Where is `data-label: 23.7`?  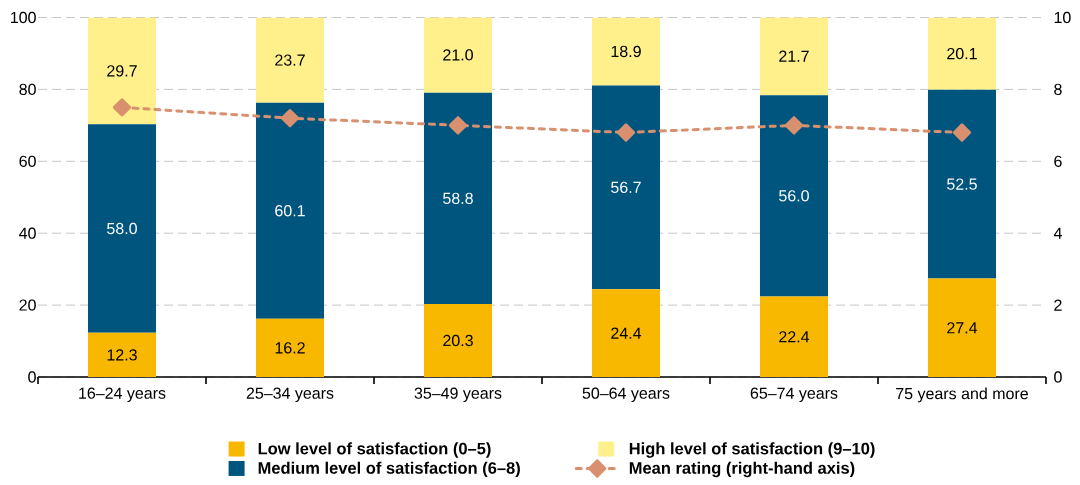 data-label: 23.7 is located at coordinates (290, 60).